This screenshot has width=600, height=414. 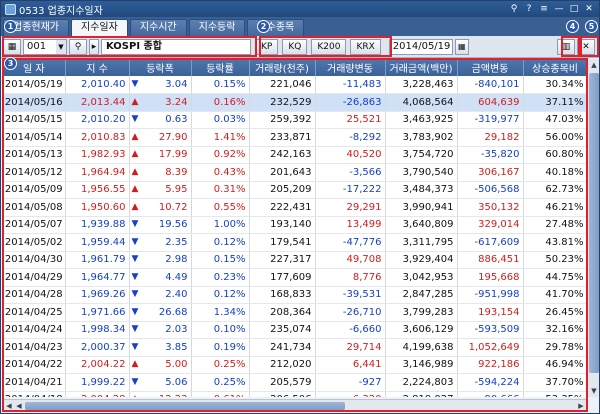 I want to click on sector-code-input: 001 ▼, so click(x=45, y=46).